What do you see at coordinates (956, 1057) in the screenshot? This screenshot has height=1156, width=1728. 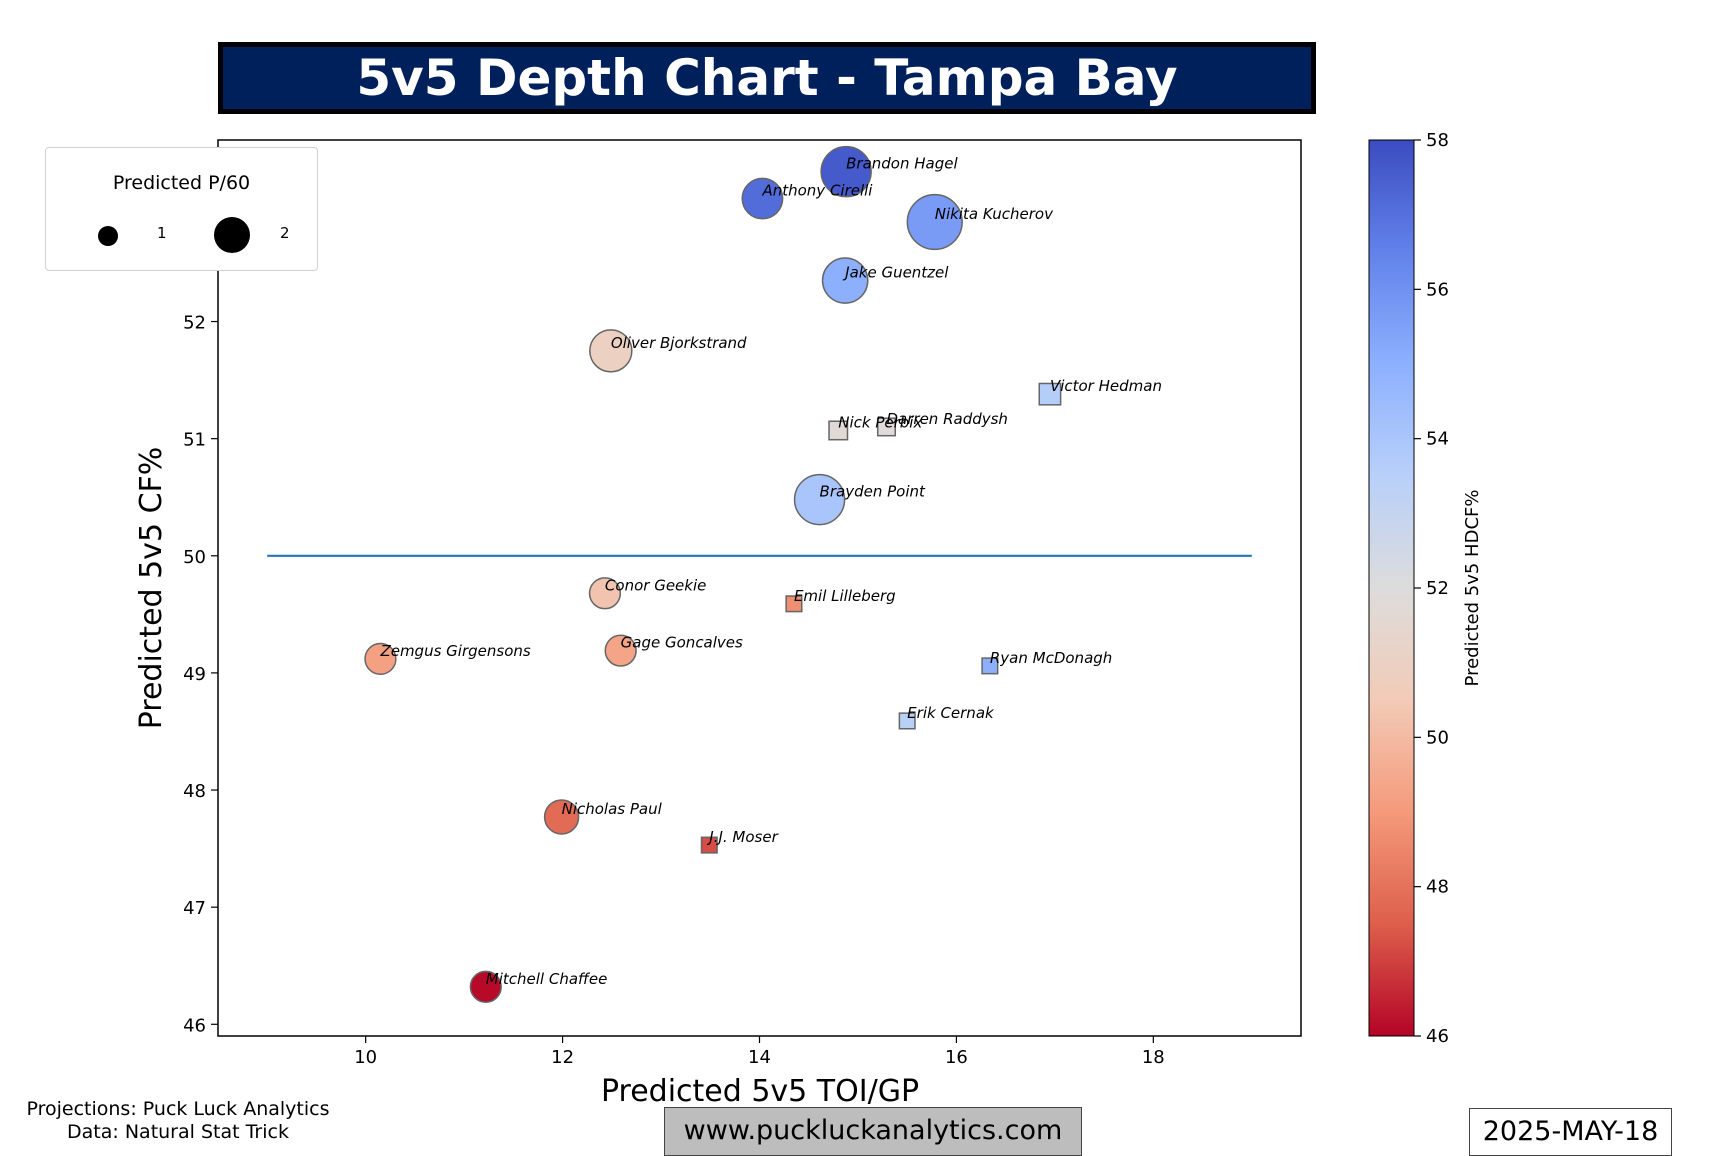 I see `x-tick-label: 16` at bounding box center [956, 1057].